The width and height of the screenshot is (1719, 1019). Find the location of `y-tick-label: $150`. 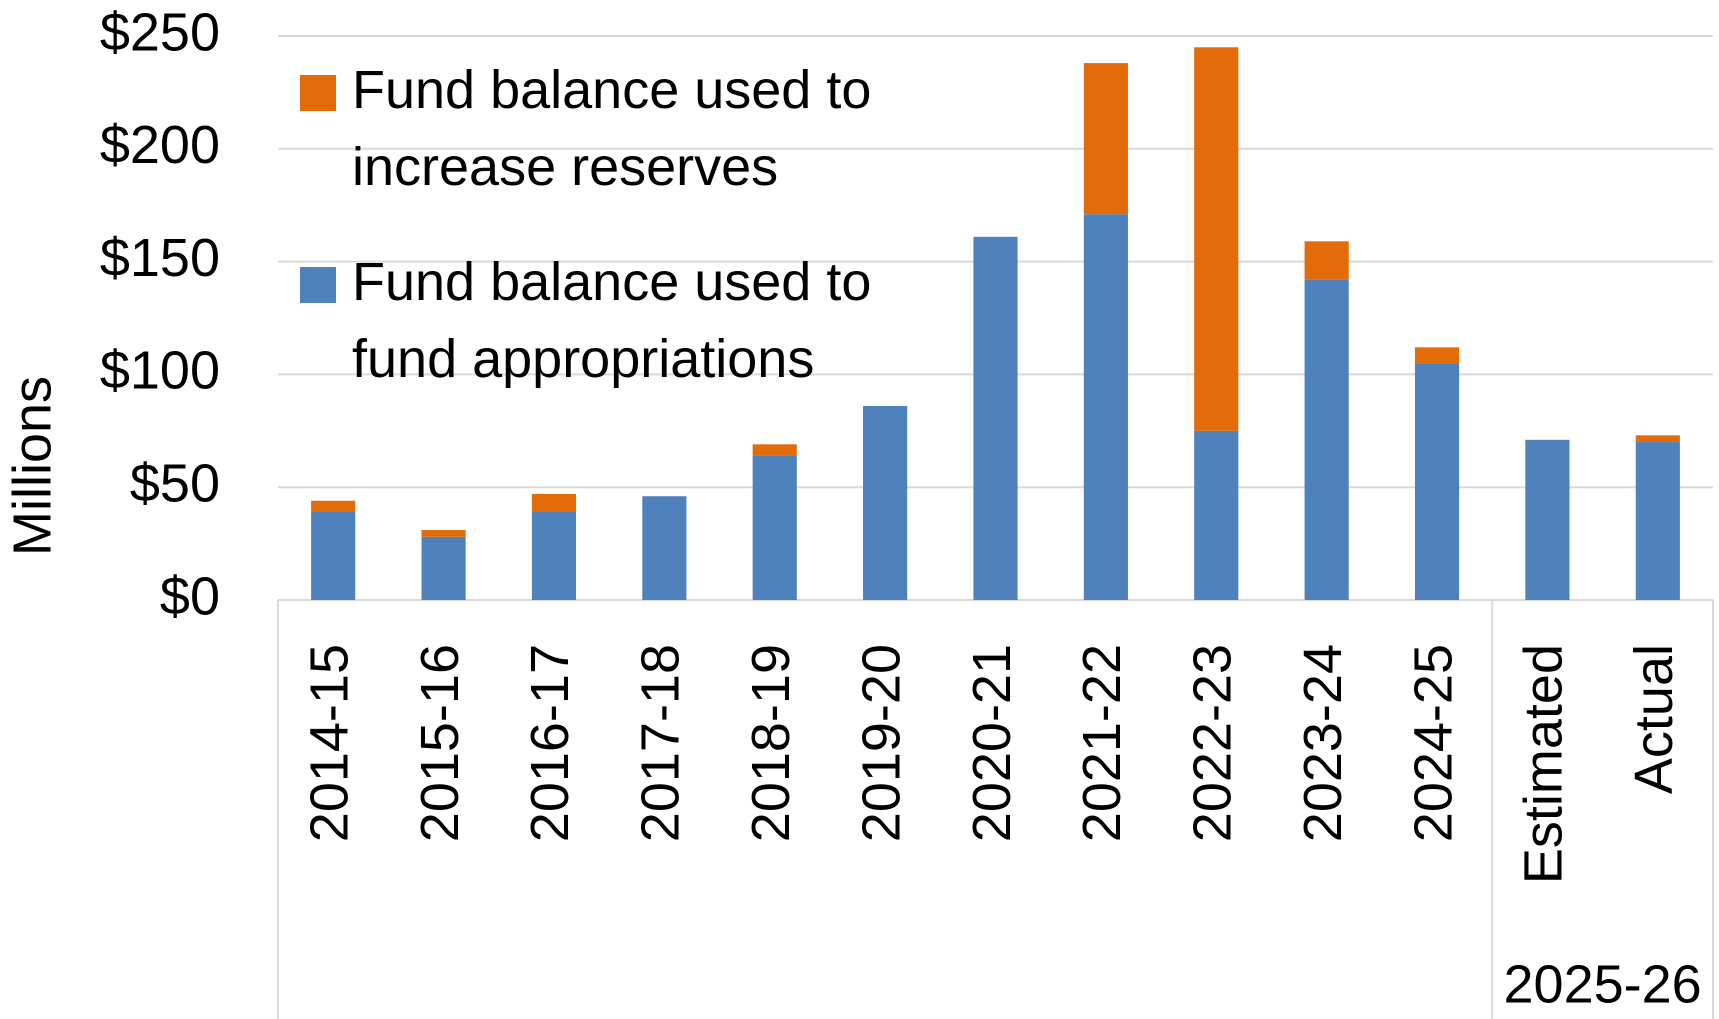

y-tick-label: $150 is located at coordinates (160, 258).